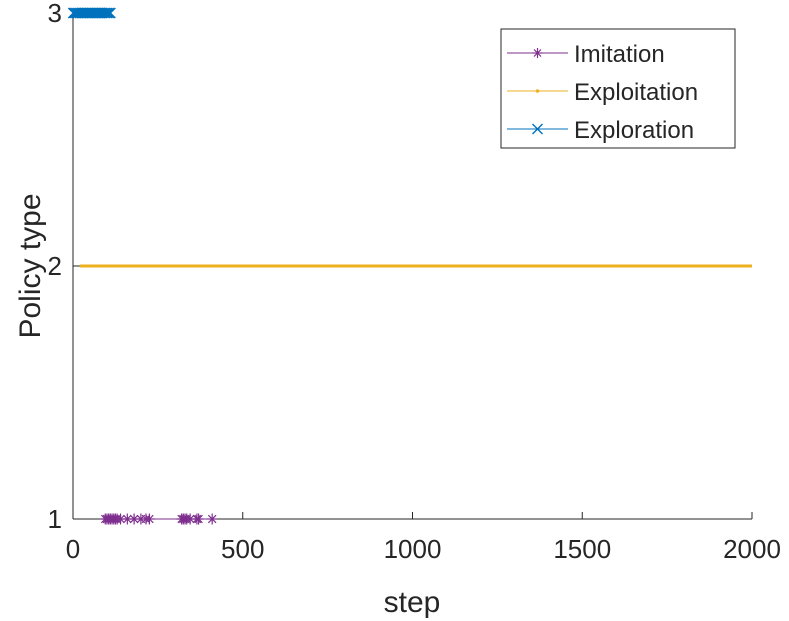 This screenshot has height=621, width=789. Describe the element at coordinates (636, 92) in the screenshot. I see `legend-label: Exploitation` at that location.